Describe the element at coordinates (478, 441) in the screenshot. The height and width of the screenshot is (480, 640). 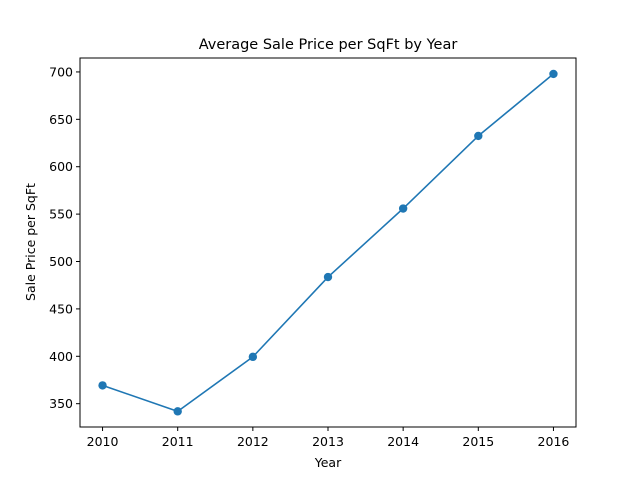
I see `x-tick-label: 2015` at that location.